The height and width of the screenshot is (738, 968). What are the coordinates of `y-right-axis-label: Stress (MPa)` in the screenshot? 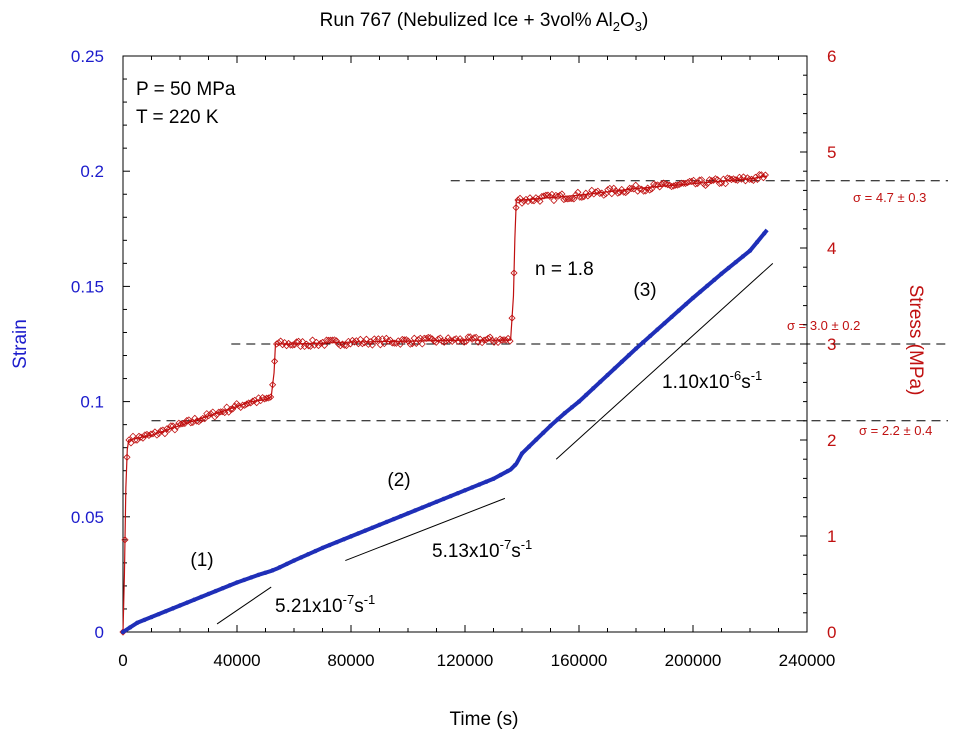 It's located at (915, 340).